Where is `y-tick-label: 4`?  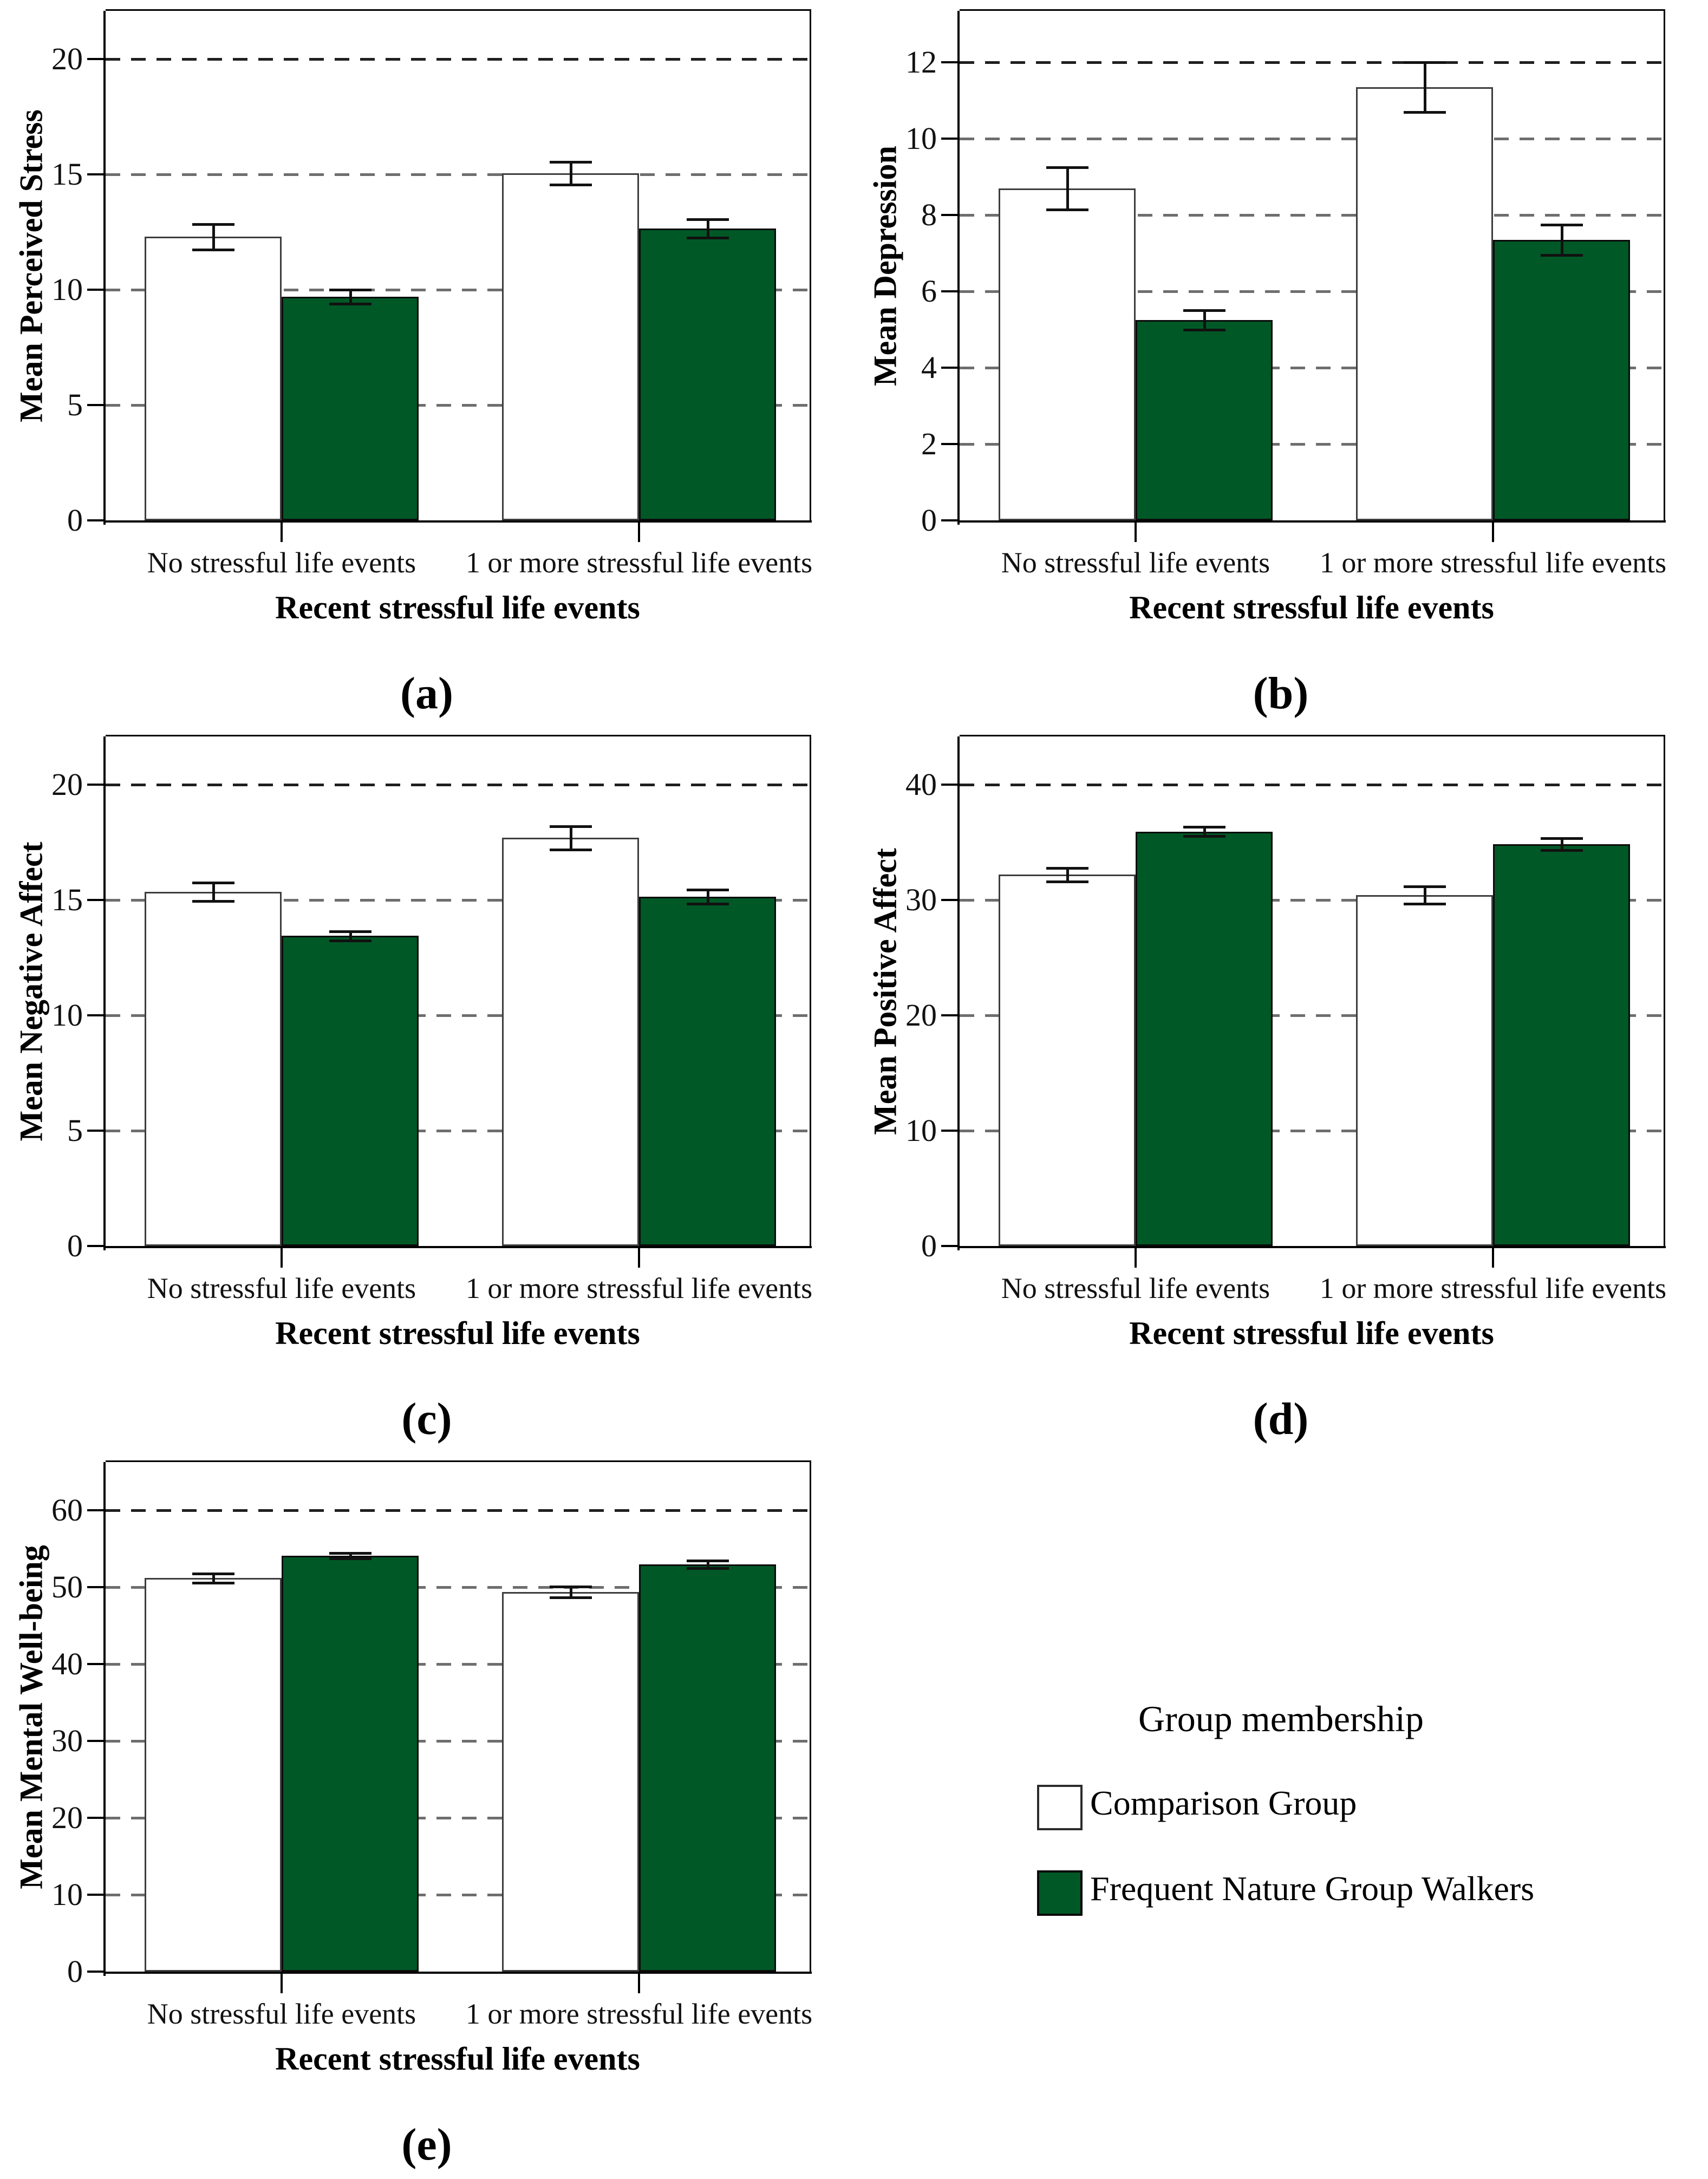
y-tick-label: 4 is located at coordinates (929, 367).